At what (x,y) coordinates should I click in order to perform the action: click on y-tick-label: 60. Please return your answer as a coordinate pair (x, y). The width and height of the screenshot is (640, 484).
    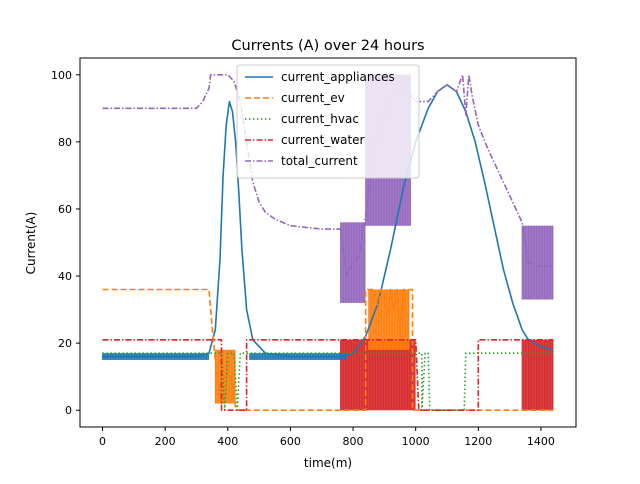
    Looking at the image, I should click on (65, 209).